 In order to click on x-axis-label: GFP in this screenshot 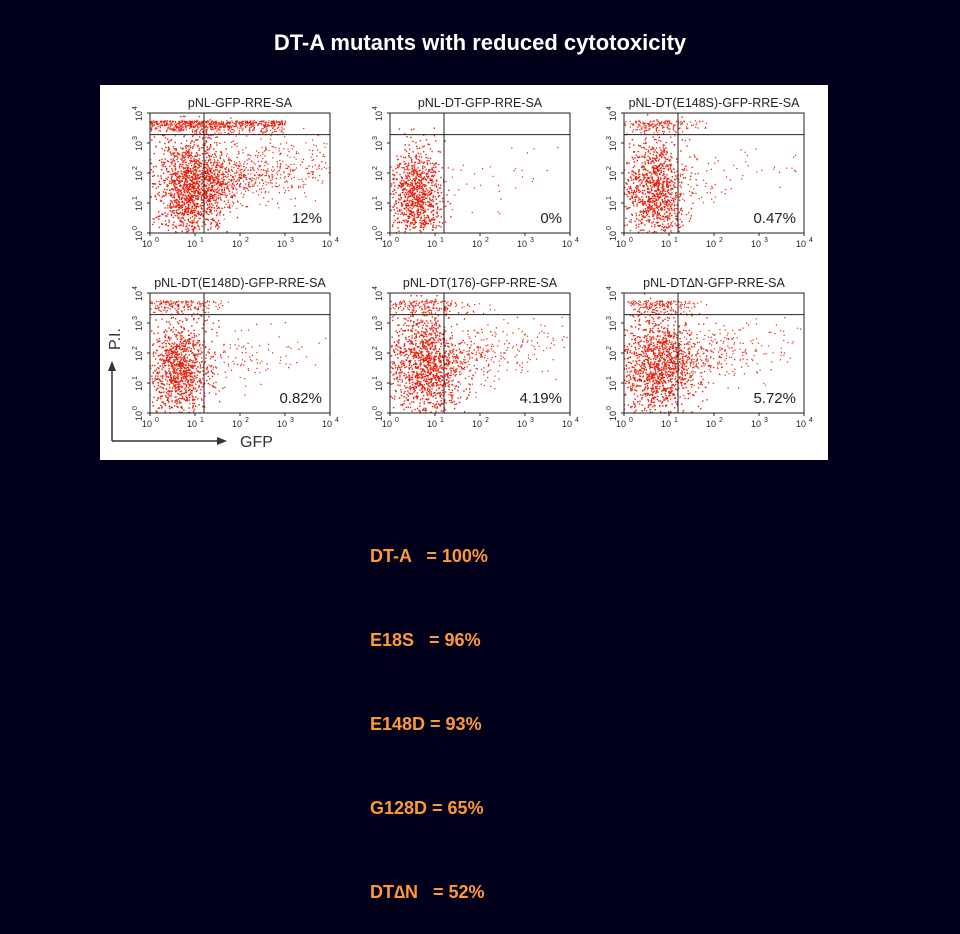, I will do `click(256, 442)`.